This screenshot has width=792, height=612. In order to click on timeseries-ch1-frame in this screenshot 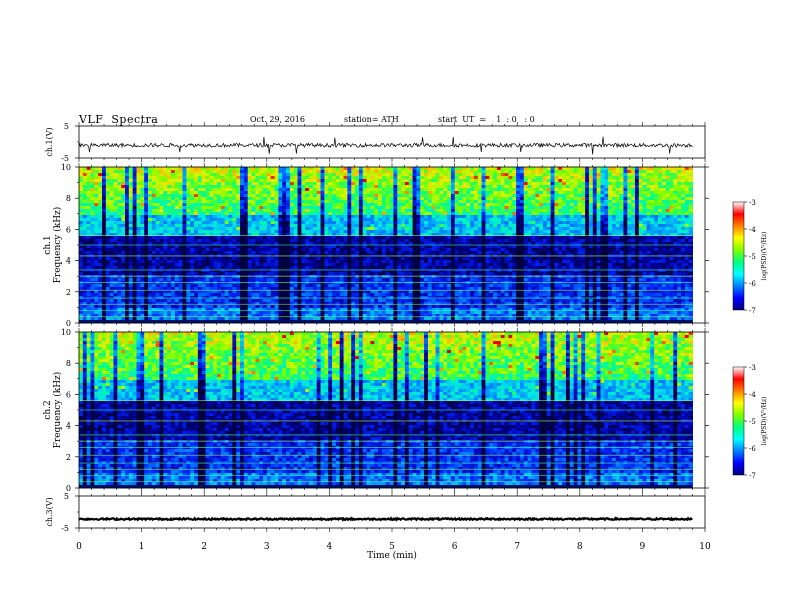, I will do `click(392, 142)`.